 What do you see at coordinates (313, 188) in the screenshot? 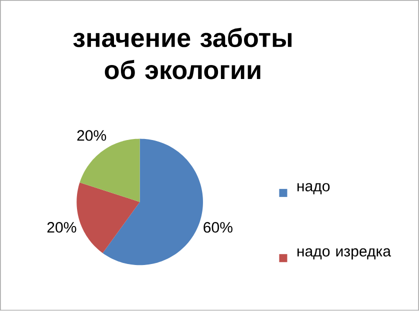
I see `legend-label: надо` at bounding box center [313, 188].